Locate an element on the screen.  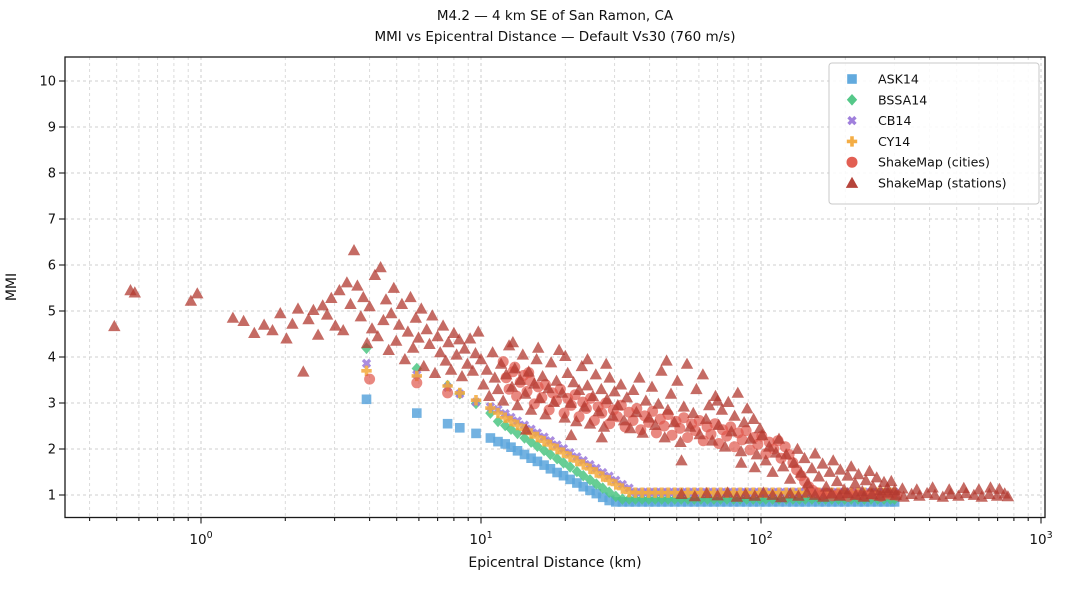
legend-label: CB14 is located at coordinates (894, 120).